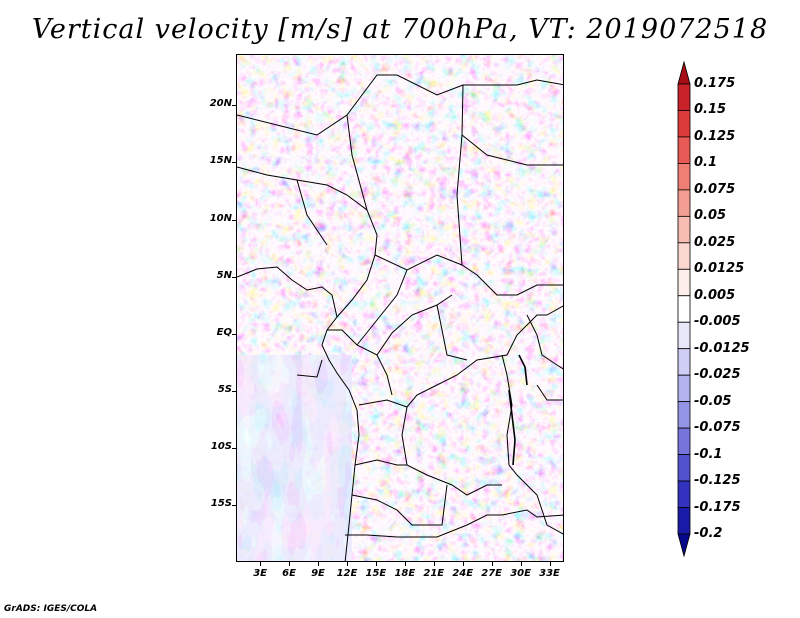 The height and width of the screenshot is (618, 800). Describe the element at coordinates (221, 446) in the screenshot. I see `lat-label: 10S` at that location.